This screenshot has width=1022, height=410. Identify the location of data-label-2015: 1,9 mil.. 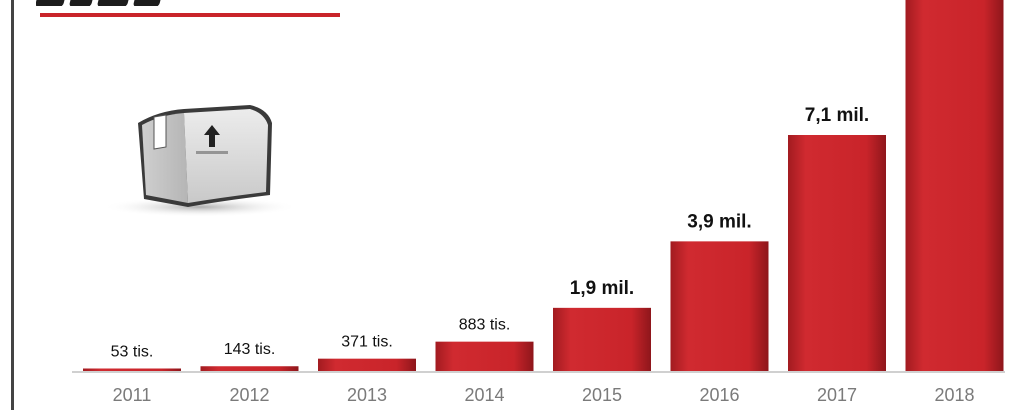
(602, 288).